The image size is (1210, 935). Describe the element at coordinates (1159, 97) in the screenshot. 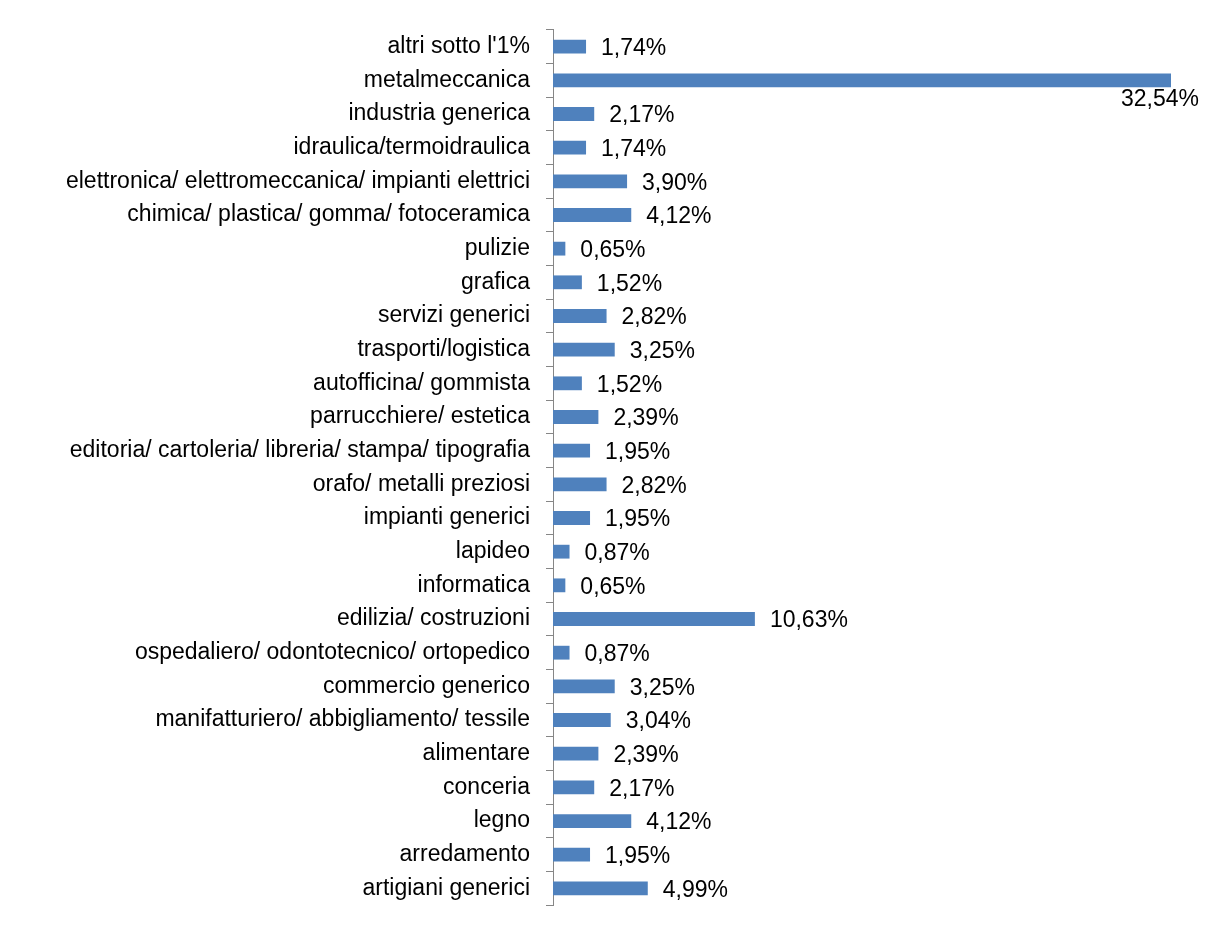

I see `data-label: 32,54%` at that location.